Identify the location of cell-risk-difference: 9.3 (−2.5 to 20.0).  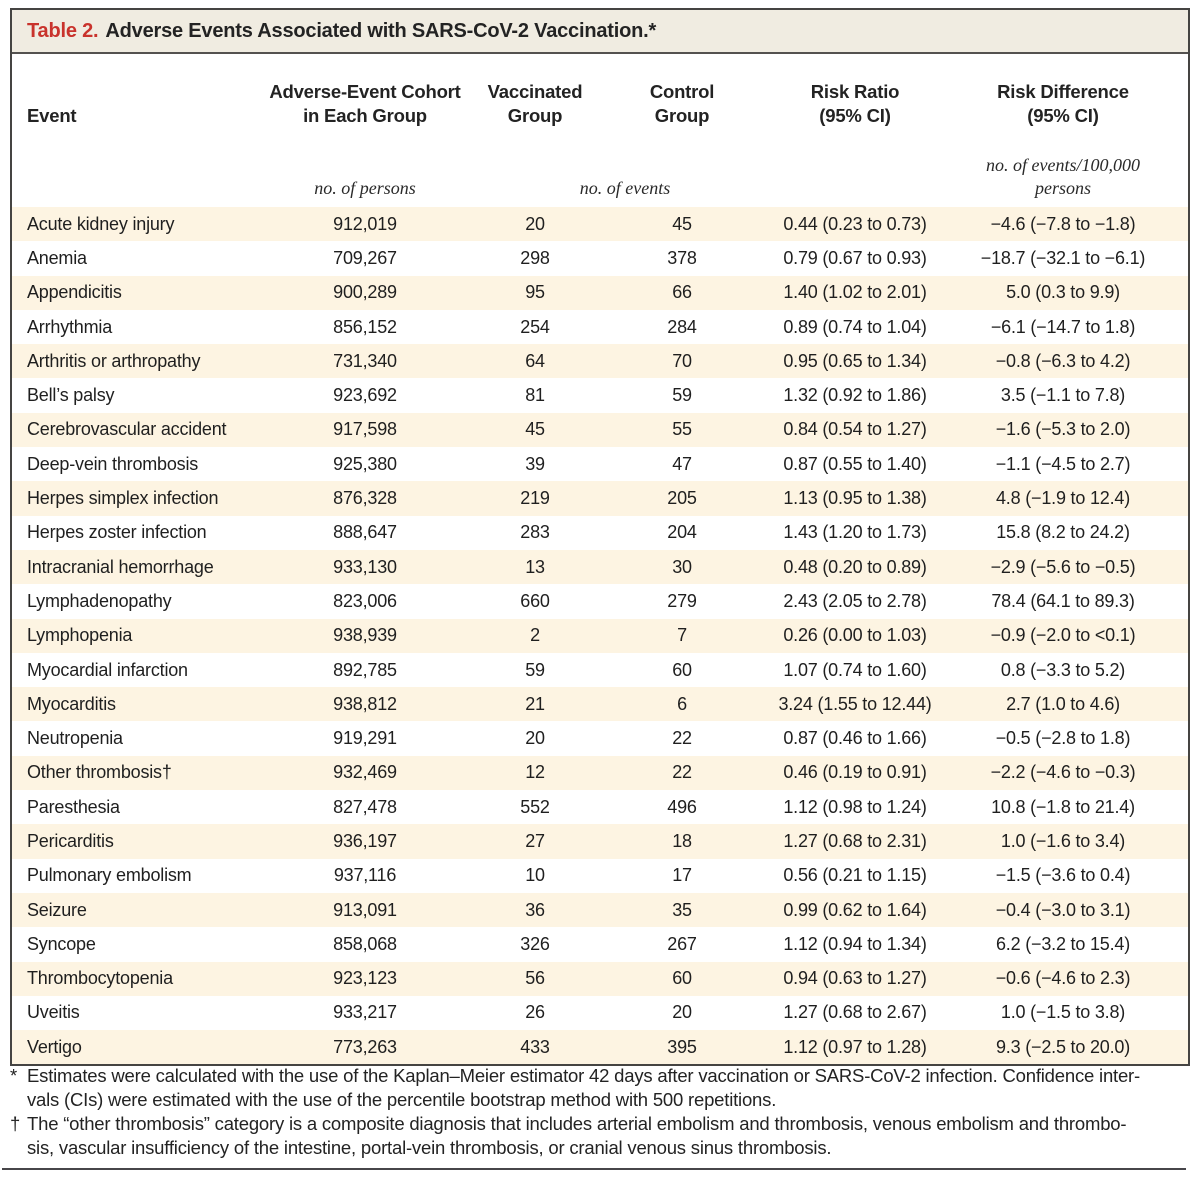
(1063, 1046).